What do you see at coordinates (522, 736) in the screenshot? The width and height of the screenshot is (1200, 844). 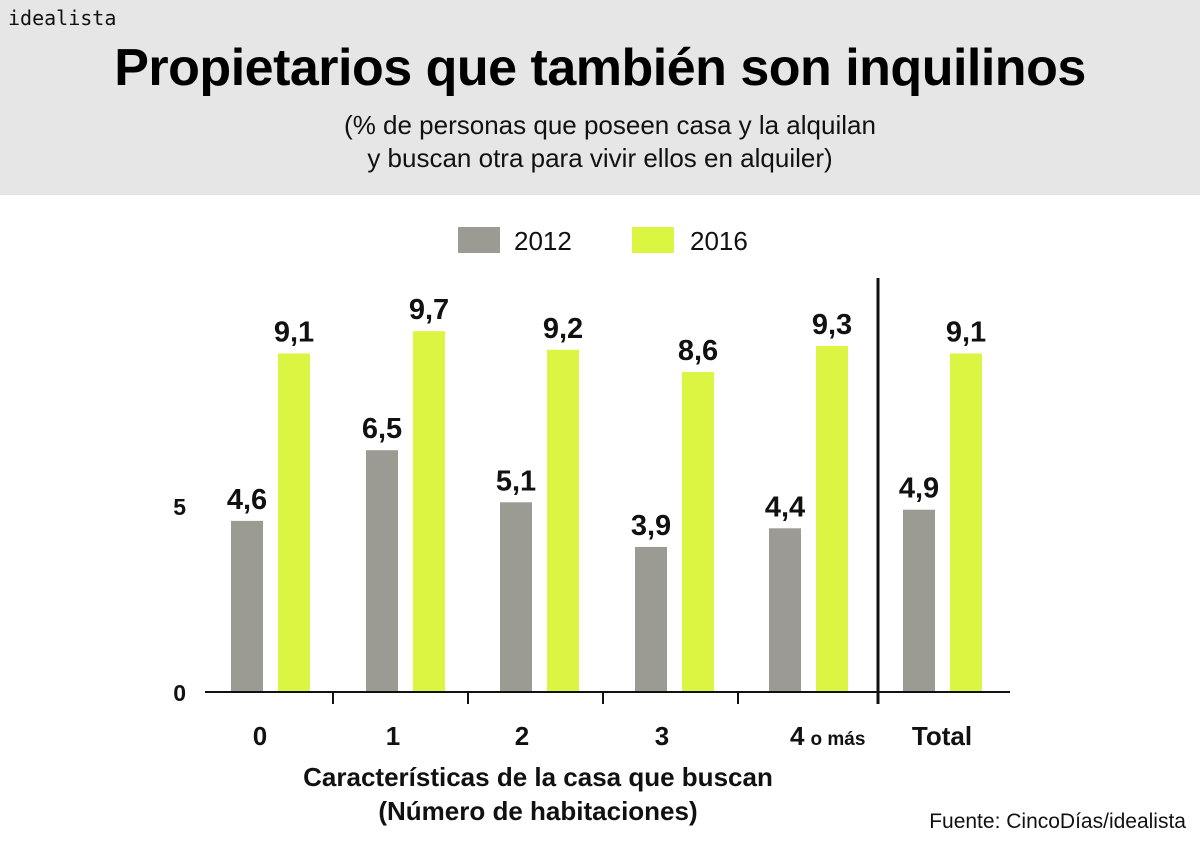 I see `x-tick-label-2: 2` at bounding box center [522, 736].